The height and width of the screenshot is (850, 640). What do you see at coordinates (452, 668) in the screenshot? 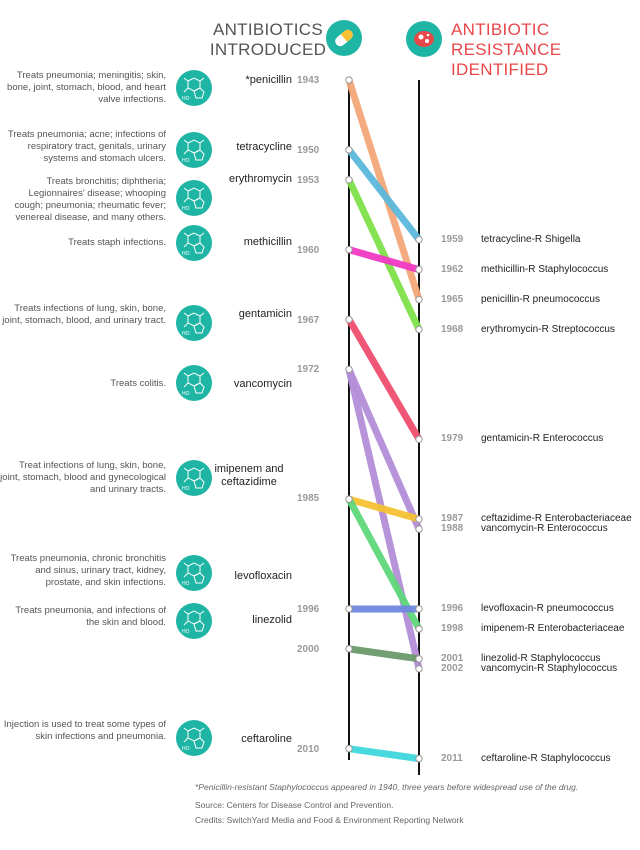
I see `resistance-year-vancomycin-r-staphylococcus: 2002` at bounding box center [452, 668].